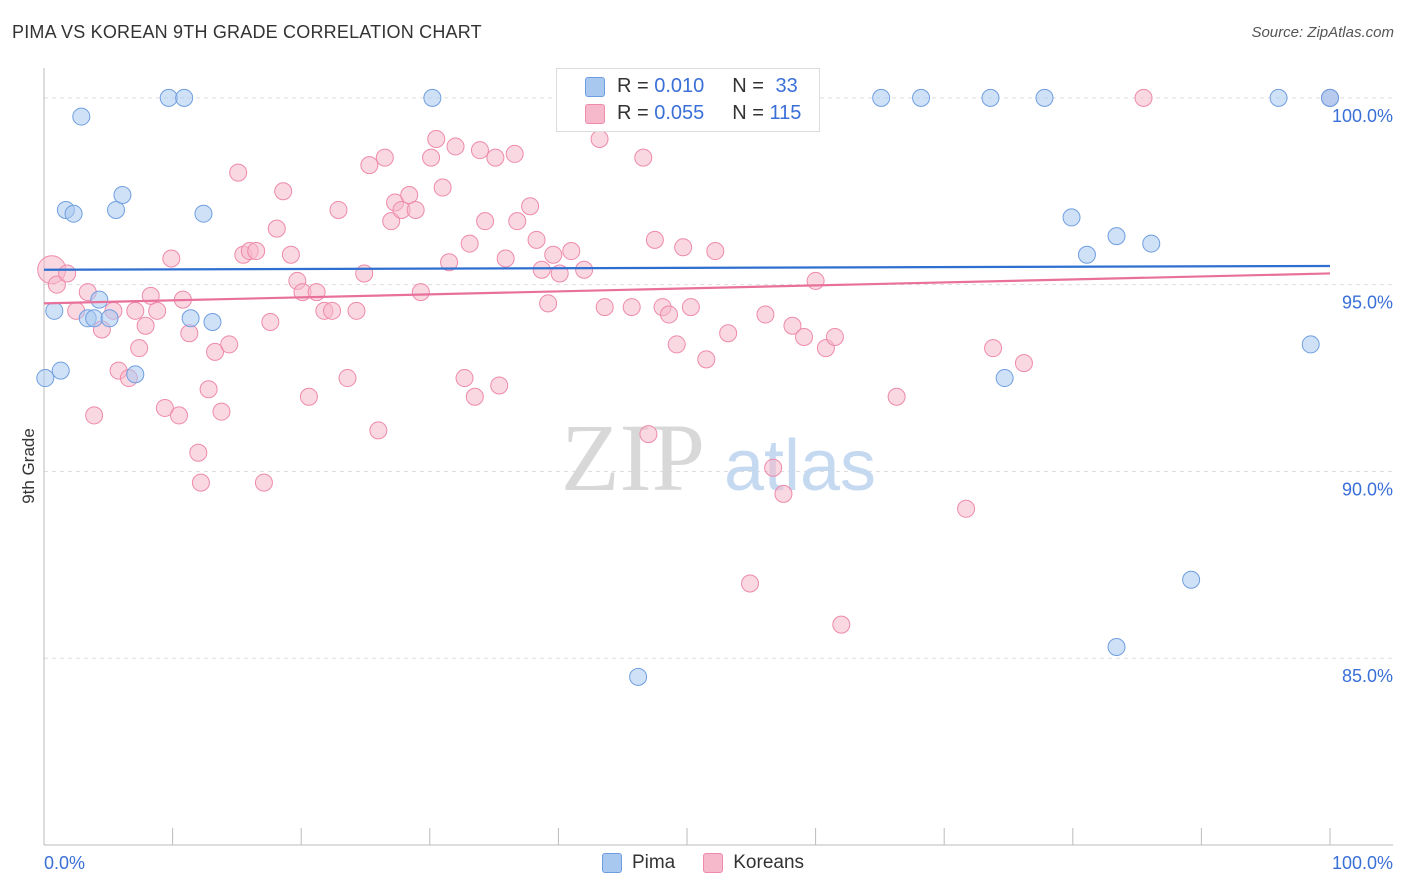 The image size is (1406, 892). I want to click on legend-n-value: 115, so click(785, 113).